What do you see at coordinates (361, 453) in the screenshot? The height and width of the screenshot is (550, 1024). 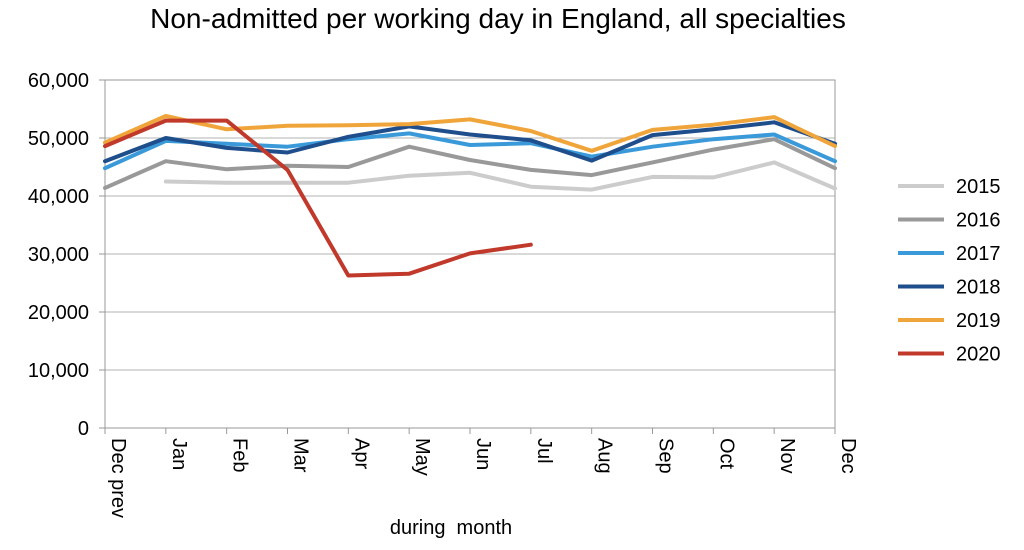 I see `x-tick-label: Apr` at bounding box center [361, 453].